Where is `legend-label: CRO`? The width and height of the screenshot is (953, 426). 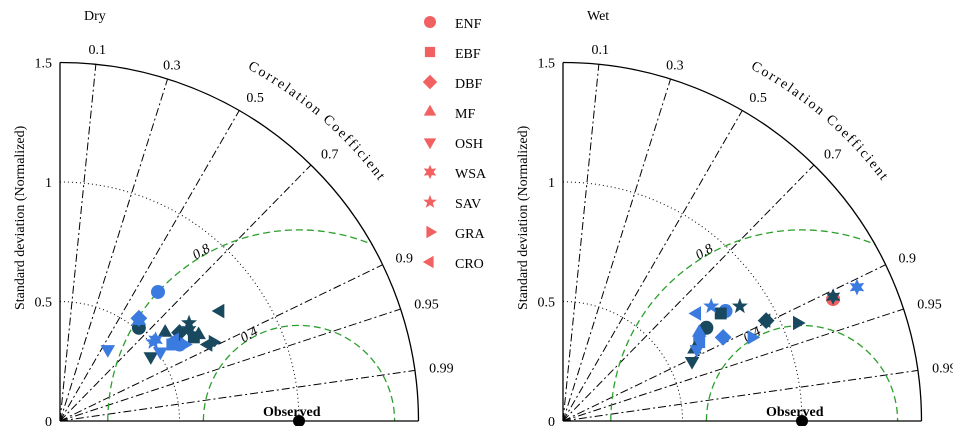
legend-label: CRO is located at coordinates (469, 264).